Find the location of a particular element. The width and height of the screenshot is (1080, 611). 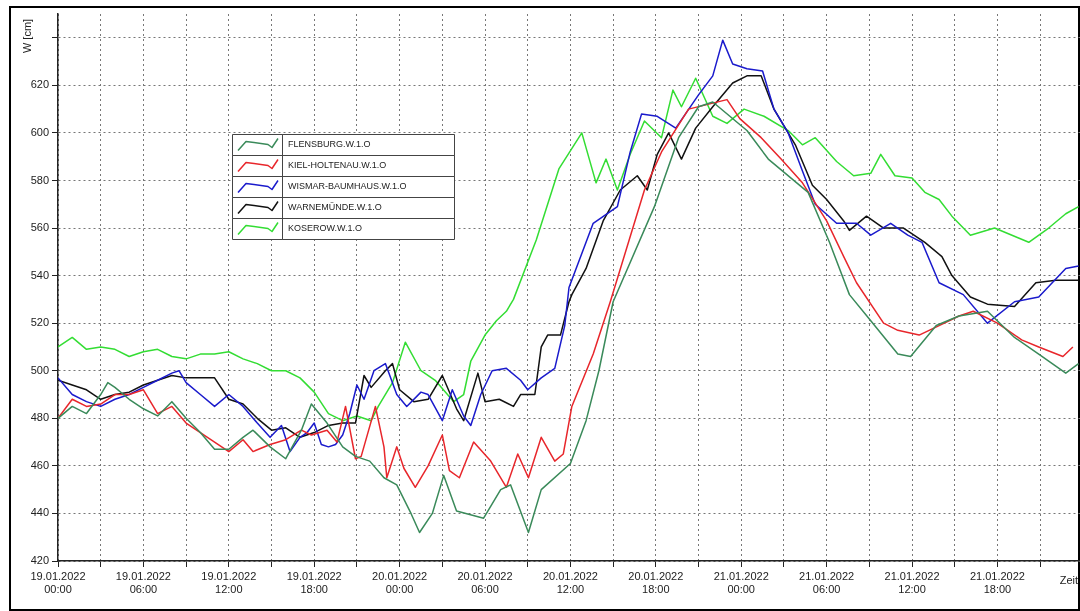

legend-label: KOSEROW.W.1.O is located at coordinates (325, 227).